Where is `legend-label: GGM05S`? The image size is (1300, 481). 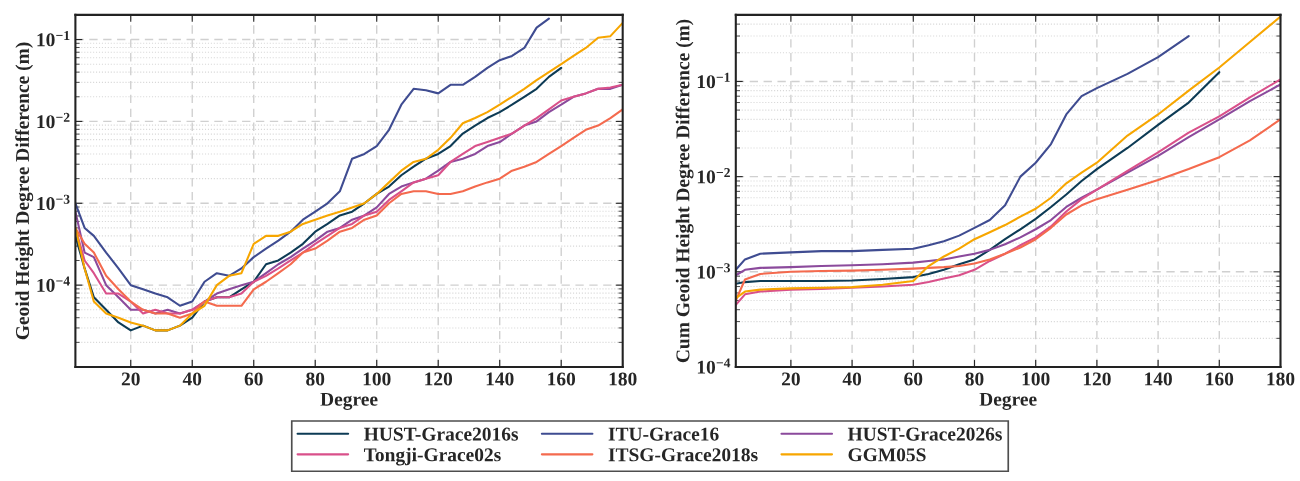 legend-label: GGM05S is located at coordinates (887, 455).